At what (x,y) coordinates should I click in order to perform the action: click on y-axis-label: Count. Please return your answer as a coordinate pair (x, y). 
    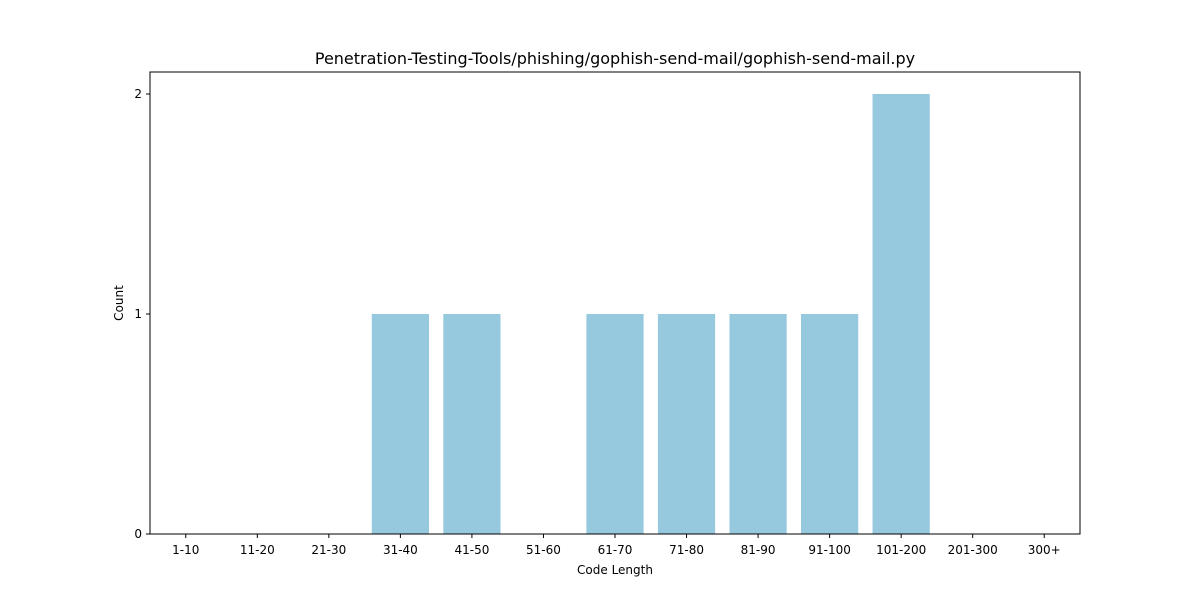
    Looking at the image, I should click on (119, 303).